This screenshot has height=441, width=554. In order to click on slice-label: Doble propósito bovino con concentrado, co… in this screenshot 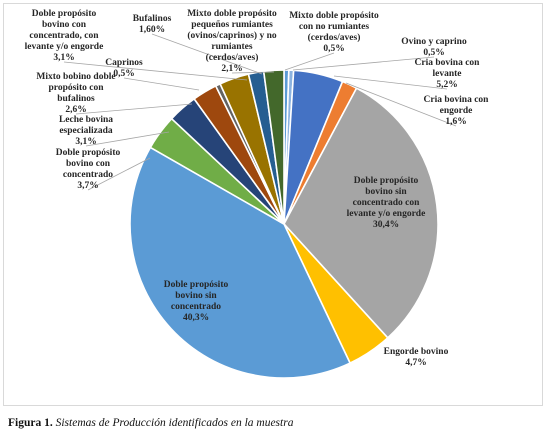, I will do `click(64, 36)`.